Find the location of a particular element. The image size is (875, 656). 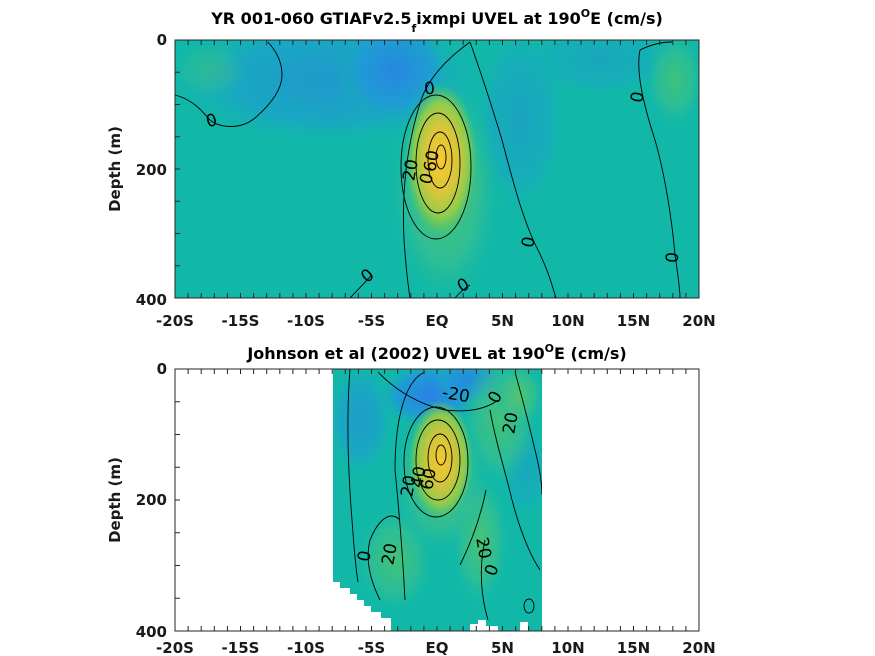

panel-2-field is located at coordinates (437, 500).